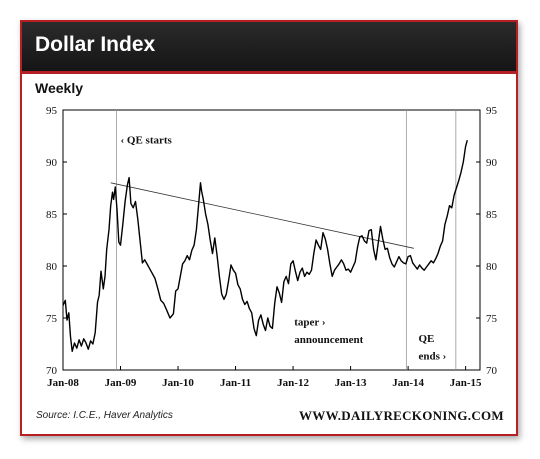 The height and width of the screenshot is (459, 540). What do you see at coordinates (59, 88) in the screenshot?
I see `chart-subtitle: Weekly` at bounding box center [59, 88].